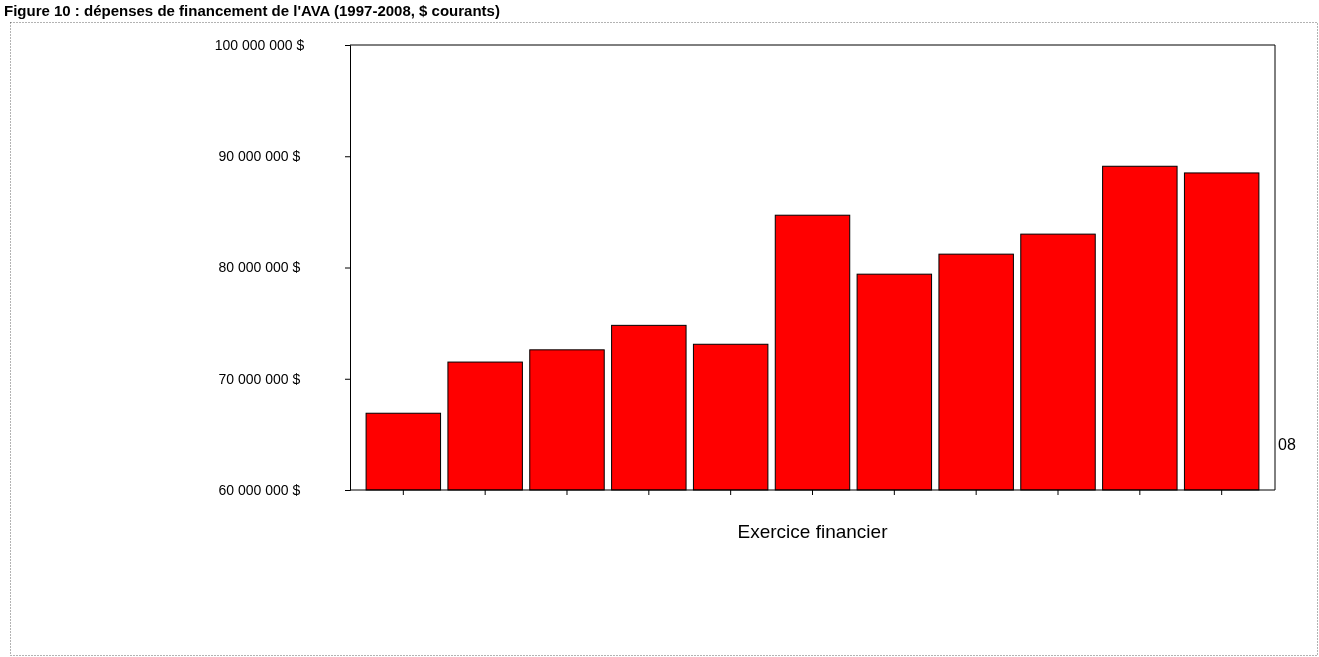 The width and height of the screenshot is (1319, 657). What do you see at coordinates (252, 10) in the screenshot?
I see `chart-title: Figure 10 : dépenses de financement de l'AVA (1997-2008, $ courants)` at bounding box center [252, 10].